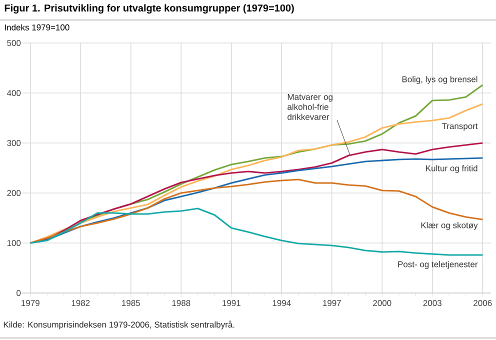 The image size is (496, 340). Describe the element at coordinates (31, 303) in the screenshot. I see `x-tick-label: 1979` at that location.